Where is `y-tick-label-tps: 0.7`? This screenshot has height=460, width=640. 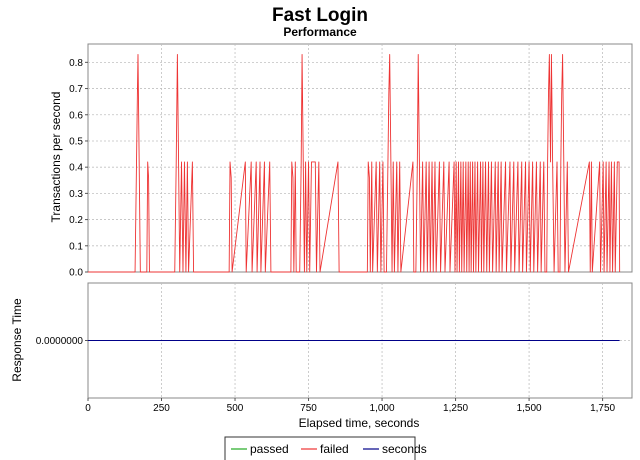
y-tick-label-tps: 0.7 is located at coordinates (76, 89).